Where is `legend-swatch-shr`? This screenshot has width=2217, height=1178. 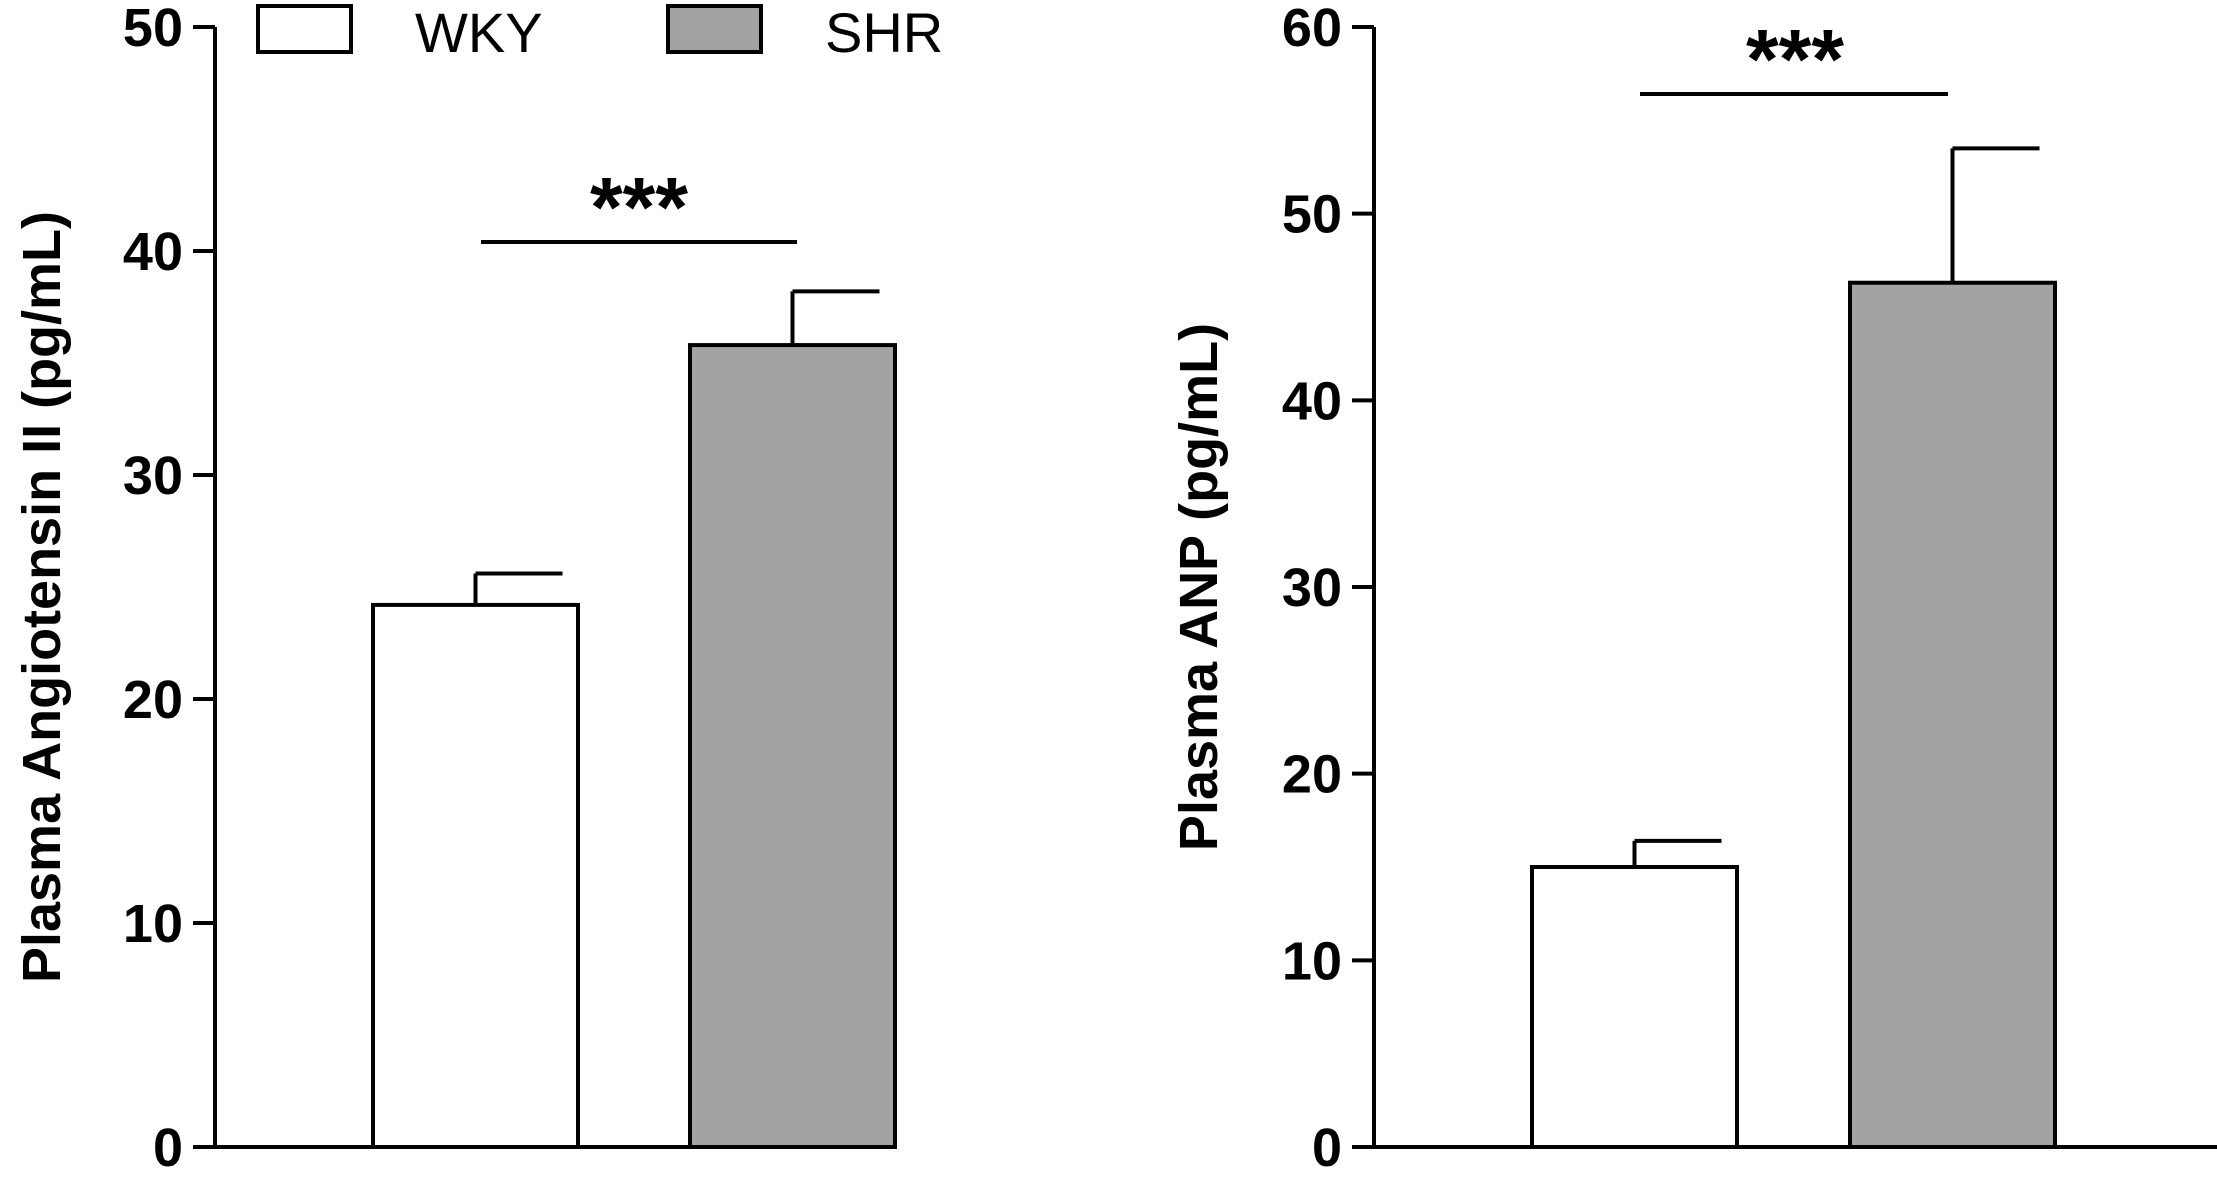
legend-swatch-shr is located at coordinates (714, 29).